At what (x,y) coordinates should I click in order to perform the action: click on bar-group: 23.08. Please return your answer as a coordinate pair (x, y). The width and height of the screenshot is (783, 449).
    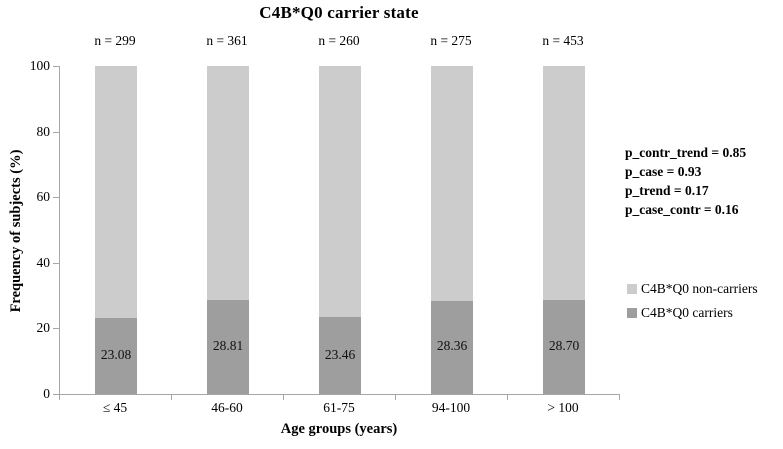
    Looking at the image, I should click on (116, 230).